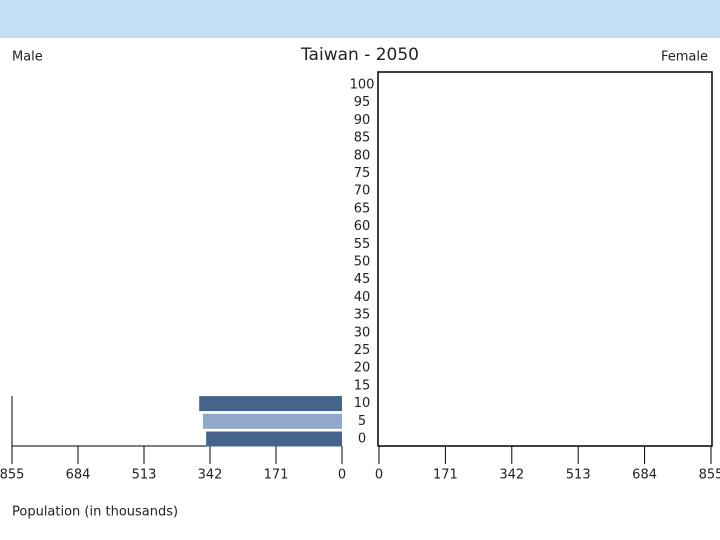 Image resolution: width=720 pixels, height=540 pixels. Describe the element at coordinates (27, 57) in the screenshot. I see `male-label: Male` at that location.